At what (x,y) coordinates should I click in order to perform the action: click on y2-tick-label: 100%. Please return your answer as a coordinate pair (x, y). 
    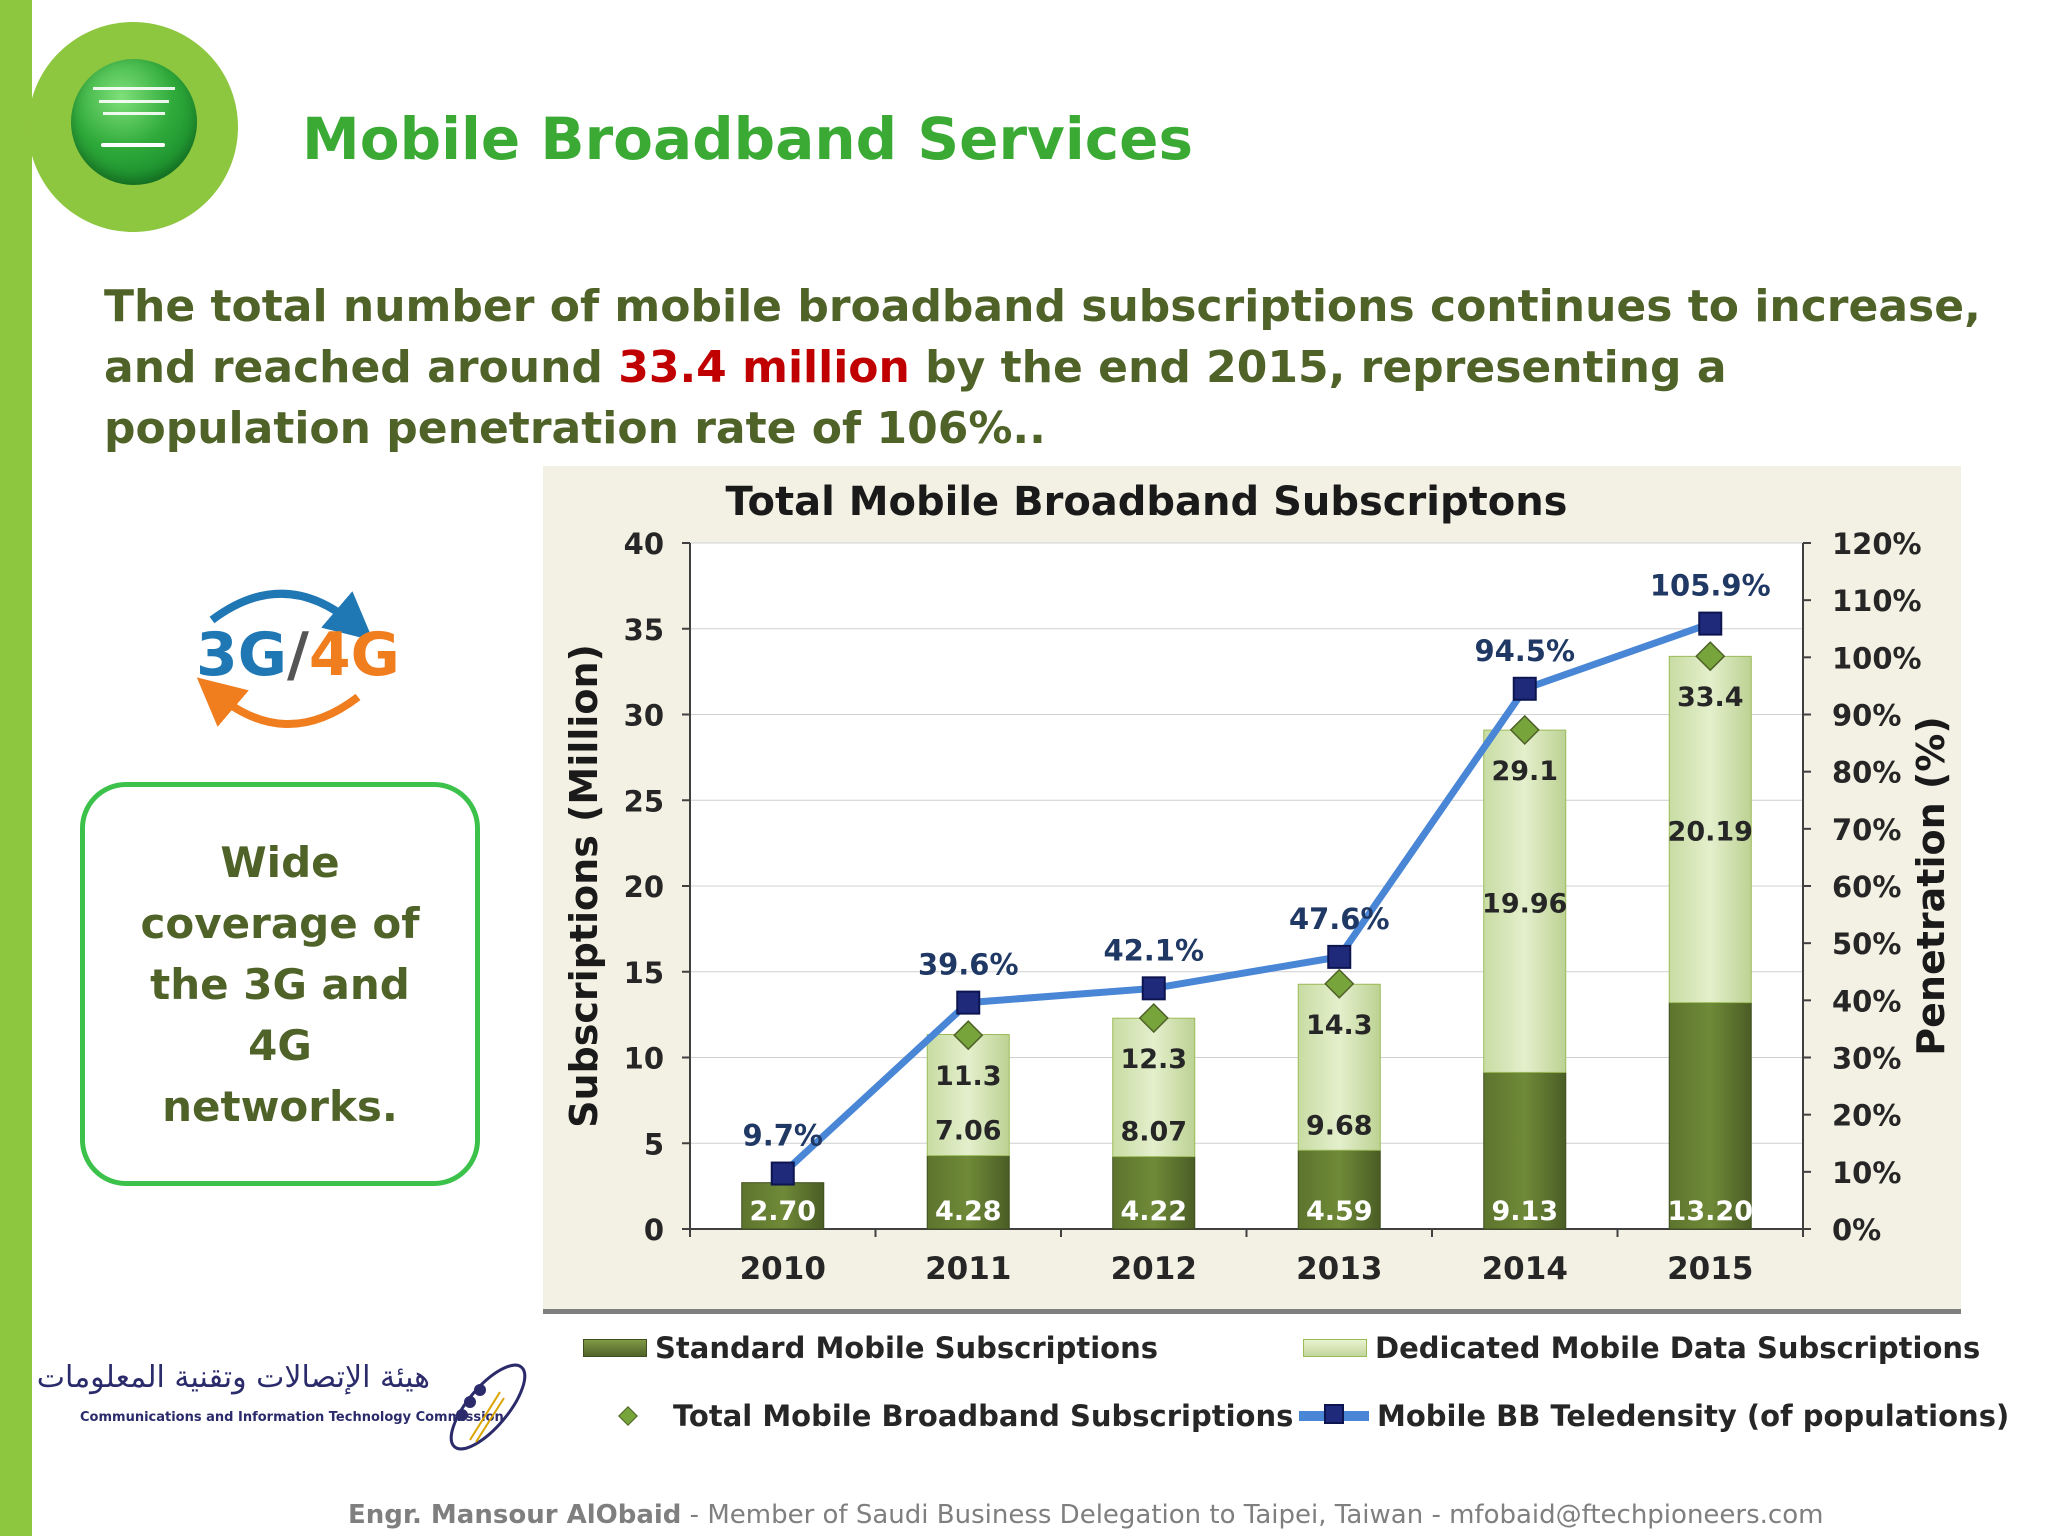
    Looking at the image, I should click on (1877, 658).